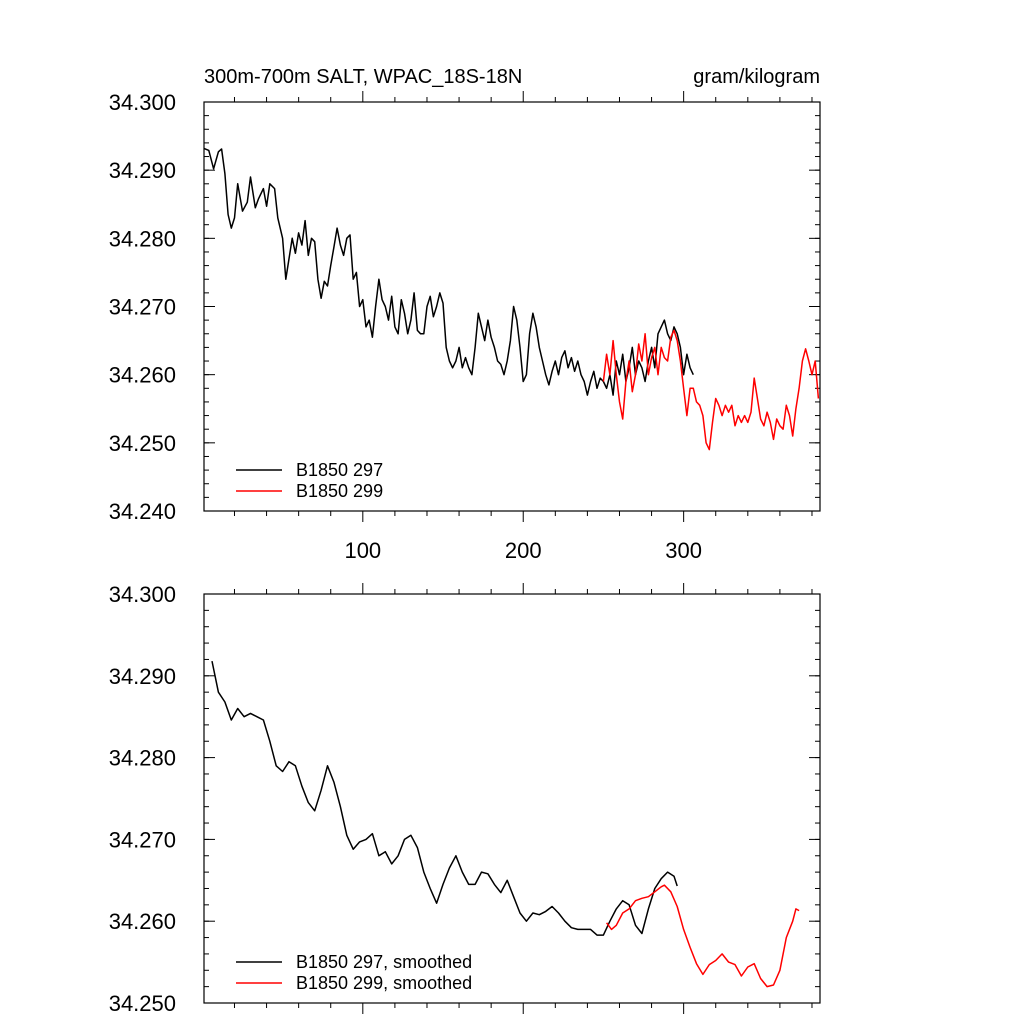 The width and height of the screenshot is (1024, 1024). Describe the element at coordinates (339, 491) in the screenshot. I see `legend-label-299: B1850 299` at that location.